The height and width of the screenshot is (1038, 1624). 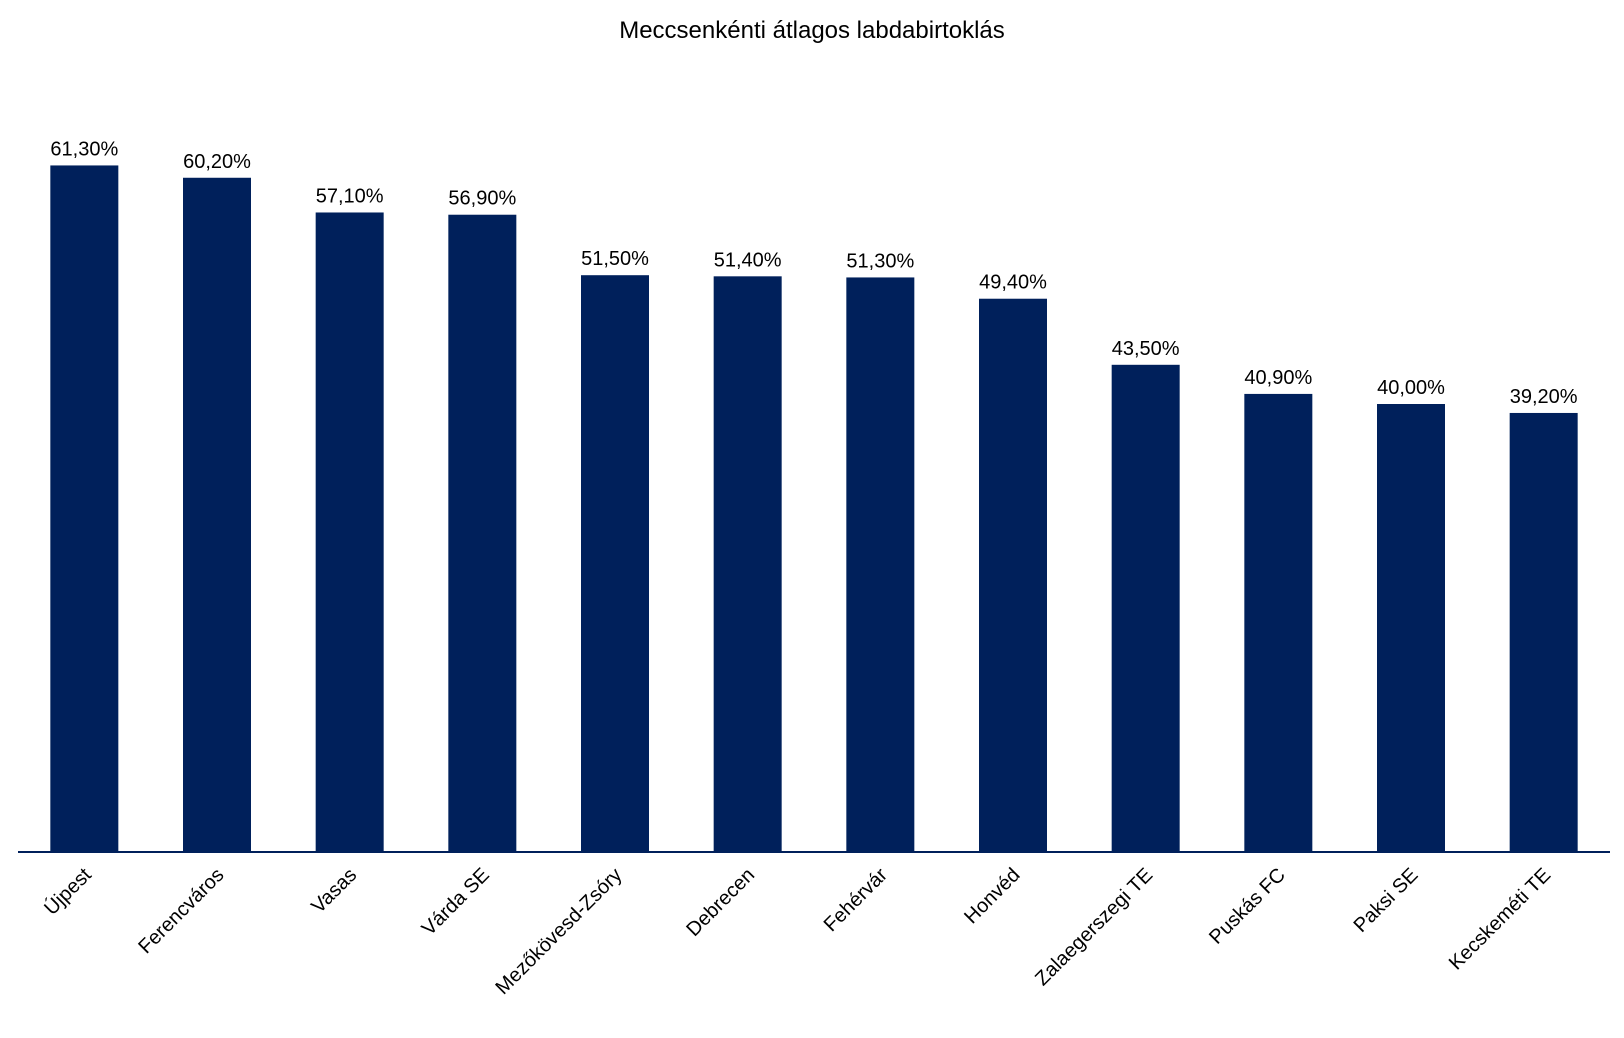 What do you see at coordinates (1247, 906) in the screenshot?
I see `category-label-10: Puskás FC` at bounding box center [1247, 906].